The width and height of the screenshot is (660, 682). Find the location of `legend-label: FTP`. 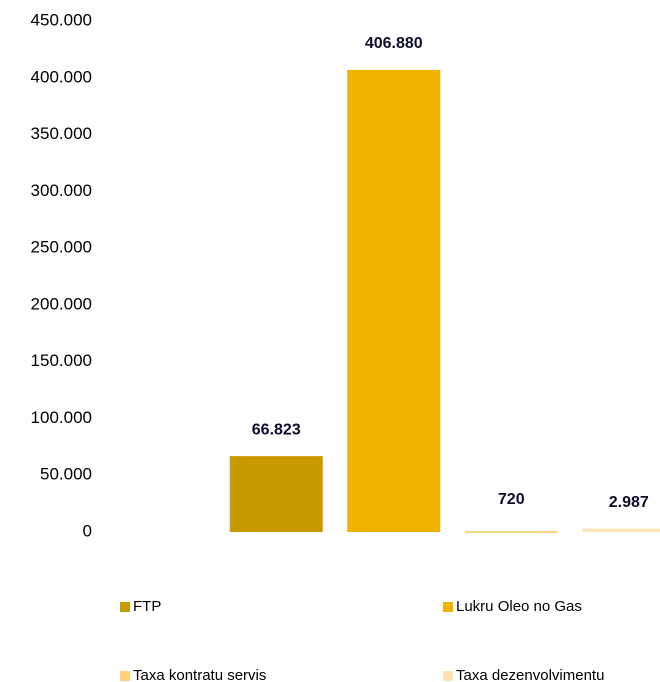

legend-label: FTP is located at coordinates (147, 606).